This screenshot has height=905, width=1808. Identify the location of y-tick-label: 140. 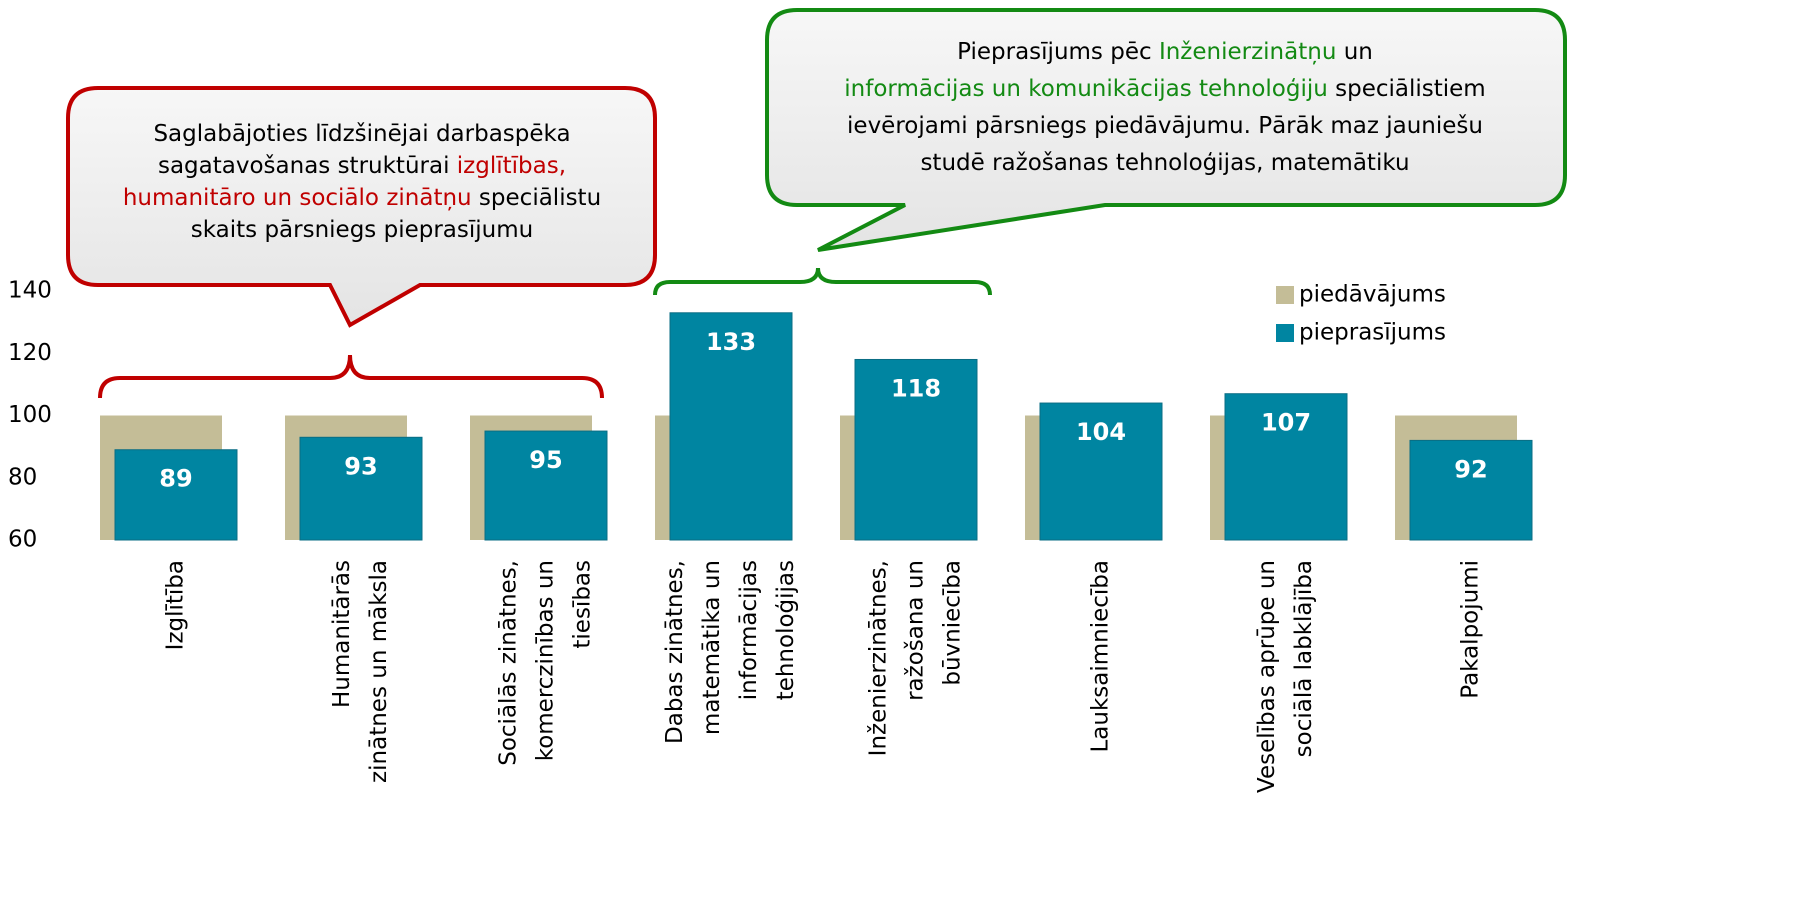
(30, 291).